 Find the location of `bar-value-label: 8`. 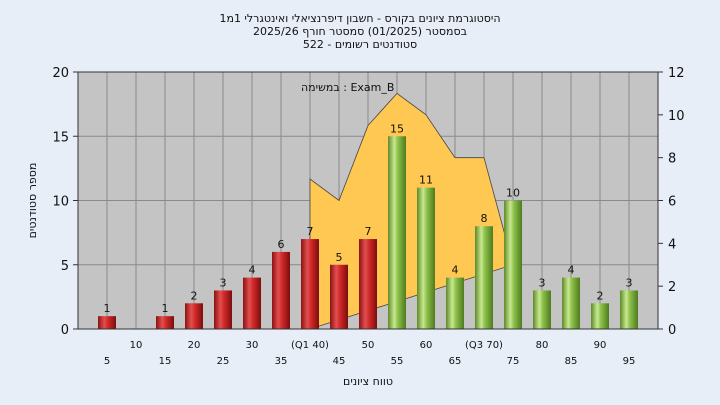

bar-value-label: 8 is located at coordinates (484, 218).